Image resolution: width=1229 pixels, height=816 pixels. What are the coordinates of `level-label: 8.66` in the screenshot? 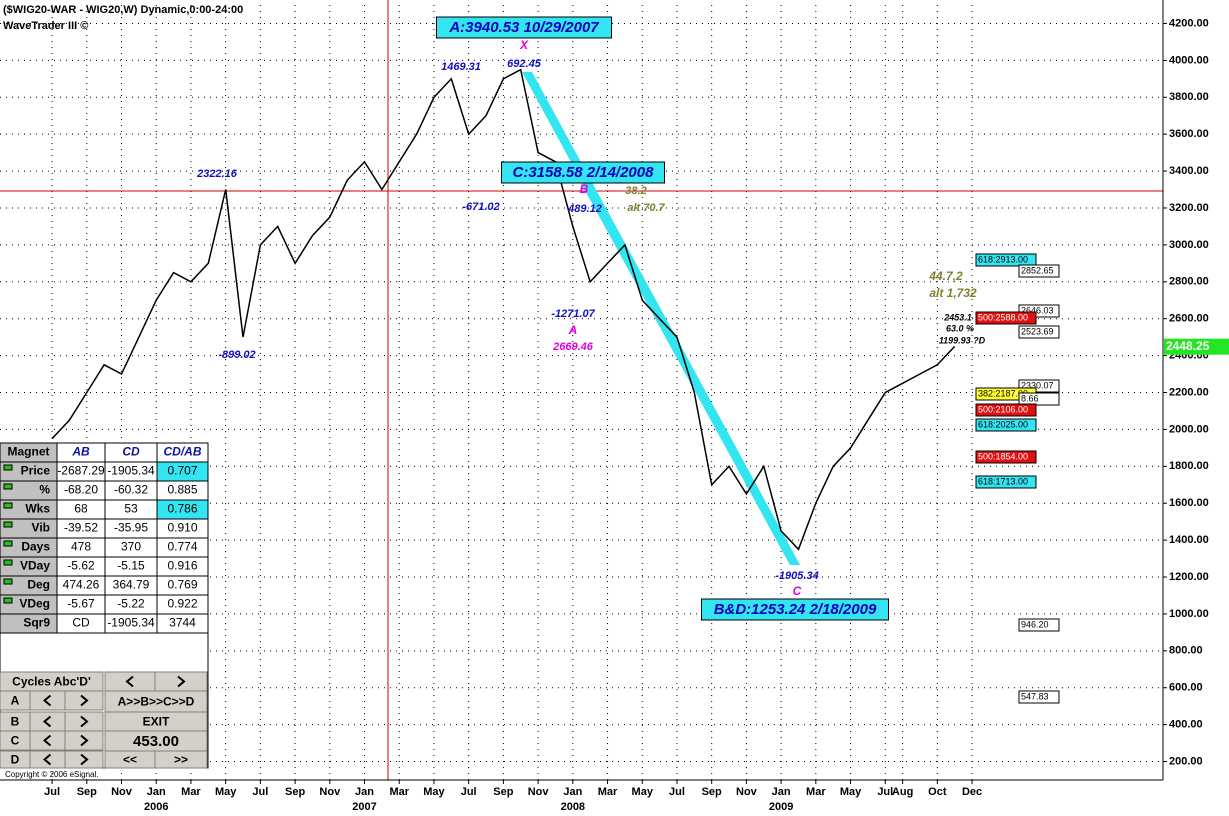 It's located at (1030, 398).